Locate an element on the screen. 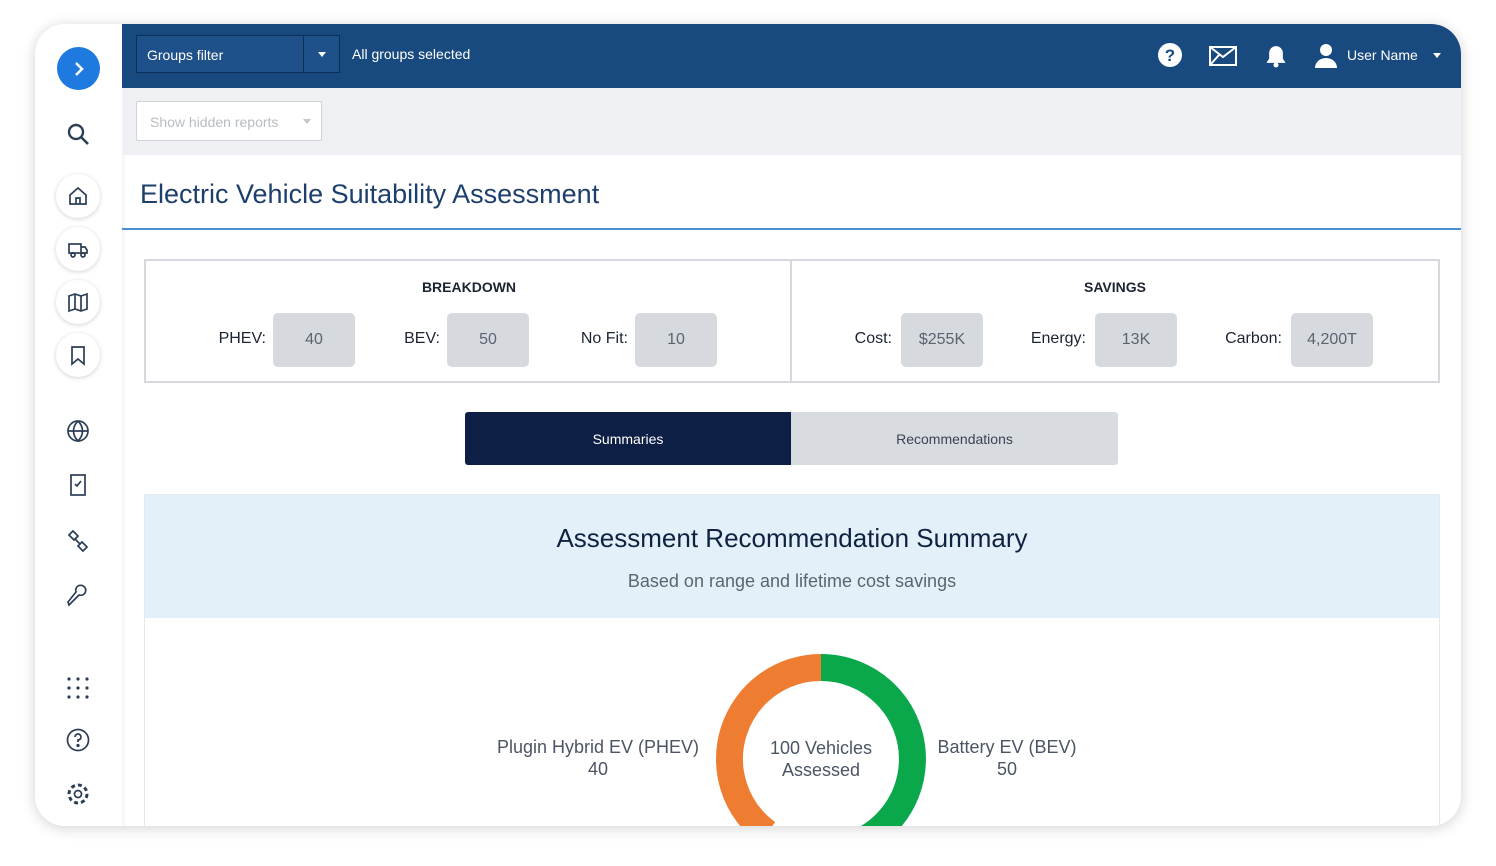 The image size is (1496, 866). hidden-reports-select: Show hidden reports is located at coordinates (229, 121).